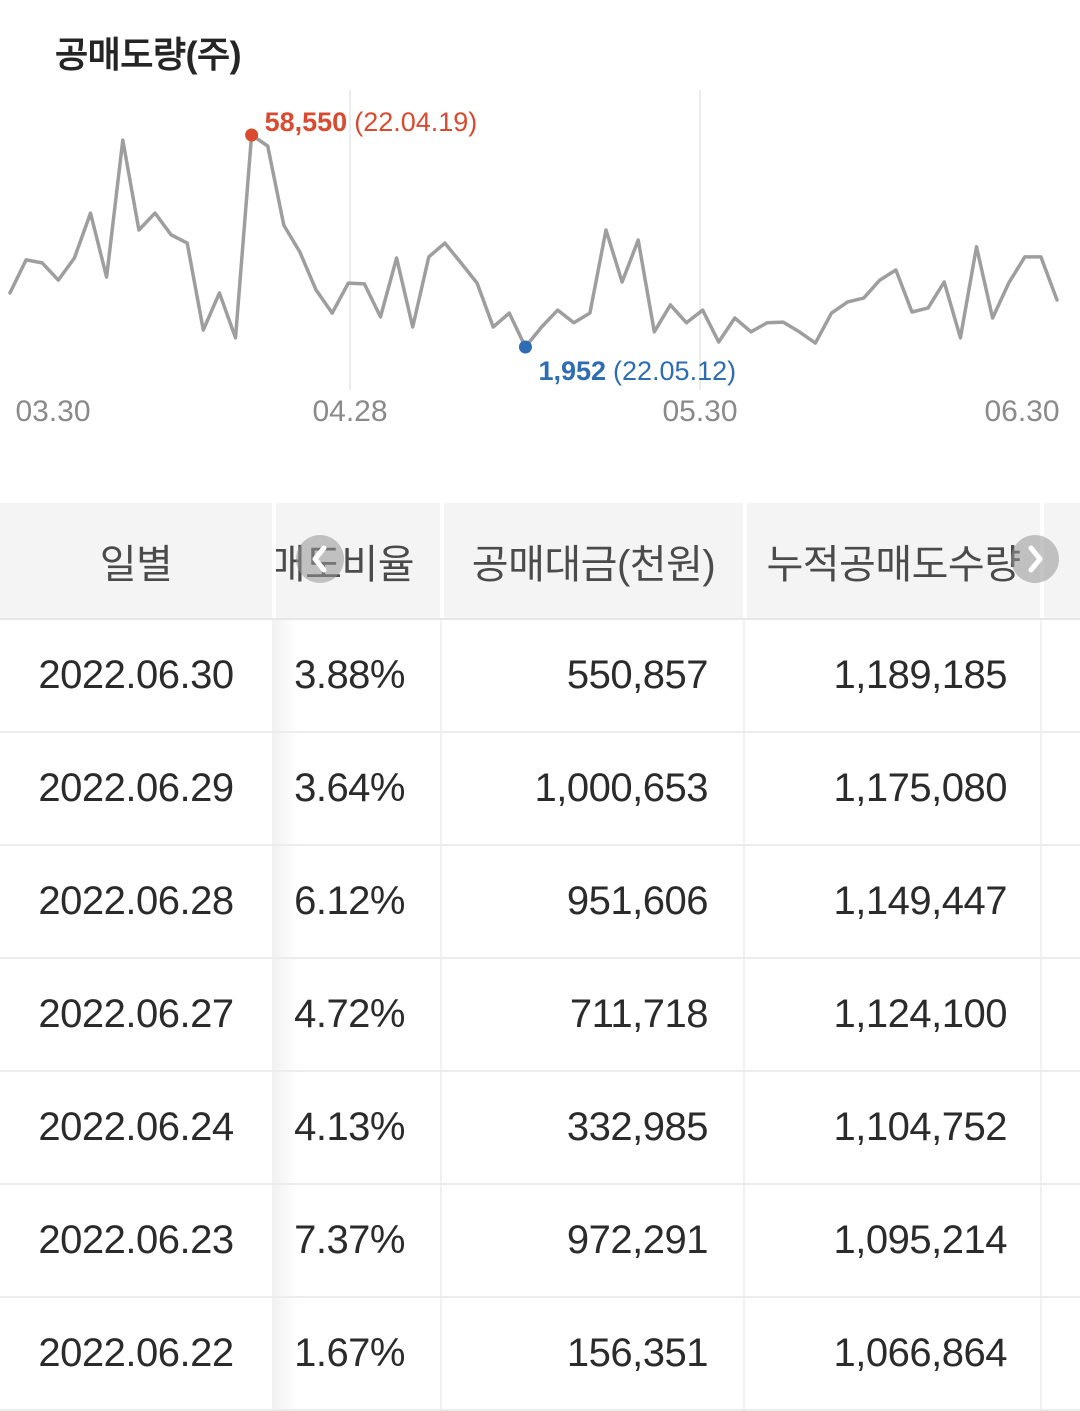  I want to click on table-row: 2022.06.22 1.67% 156,351 1,066,864, so click(540, 1354).